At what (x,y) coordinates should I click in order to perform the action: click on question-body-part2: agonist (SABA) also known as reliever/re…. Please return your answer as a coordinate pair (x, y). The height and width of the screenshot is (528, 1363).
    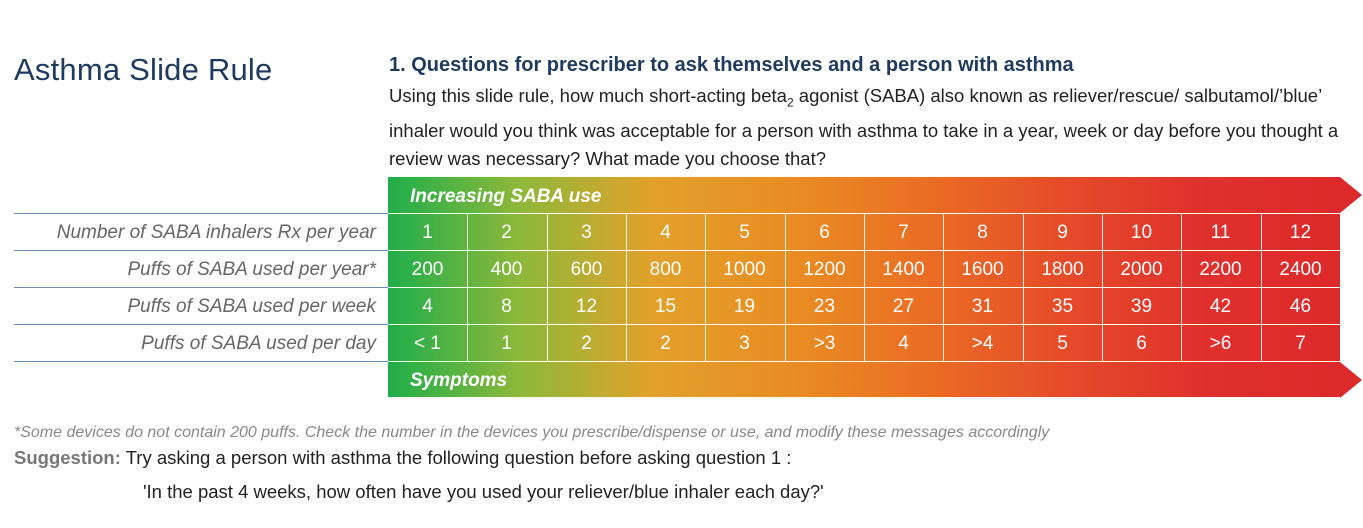
    Looking at the image, I should click on (864, 127).